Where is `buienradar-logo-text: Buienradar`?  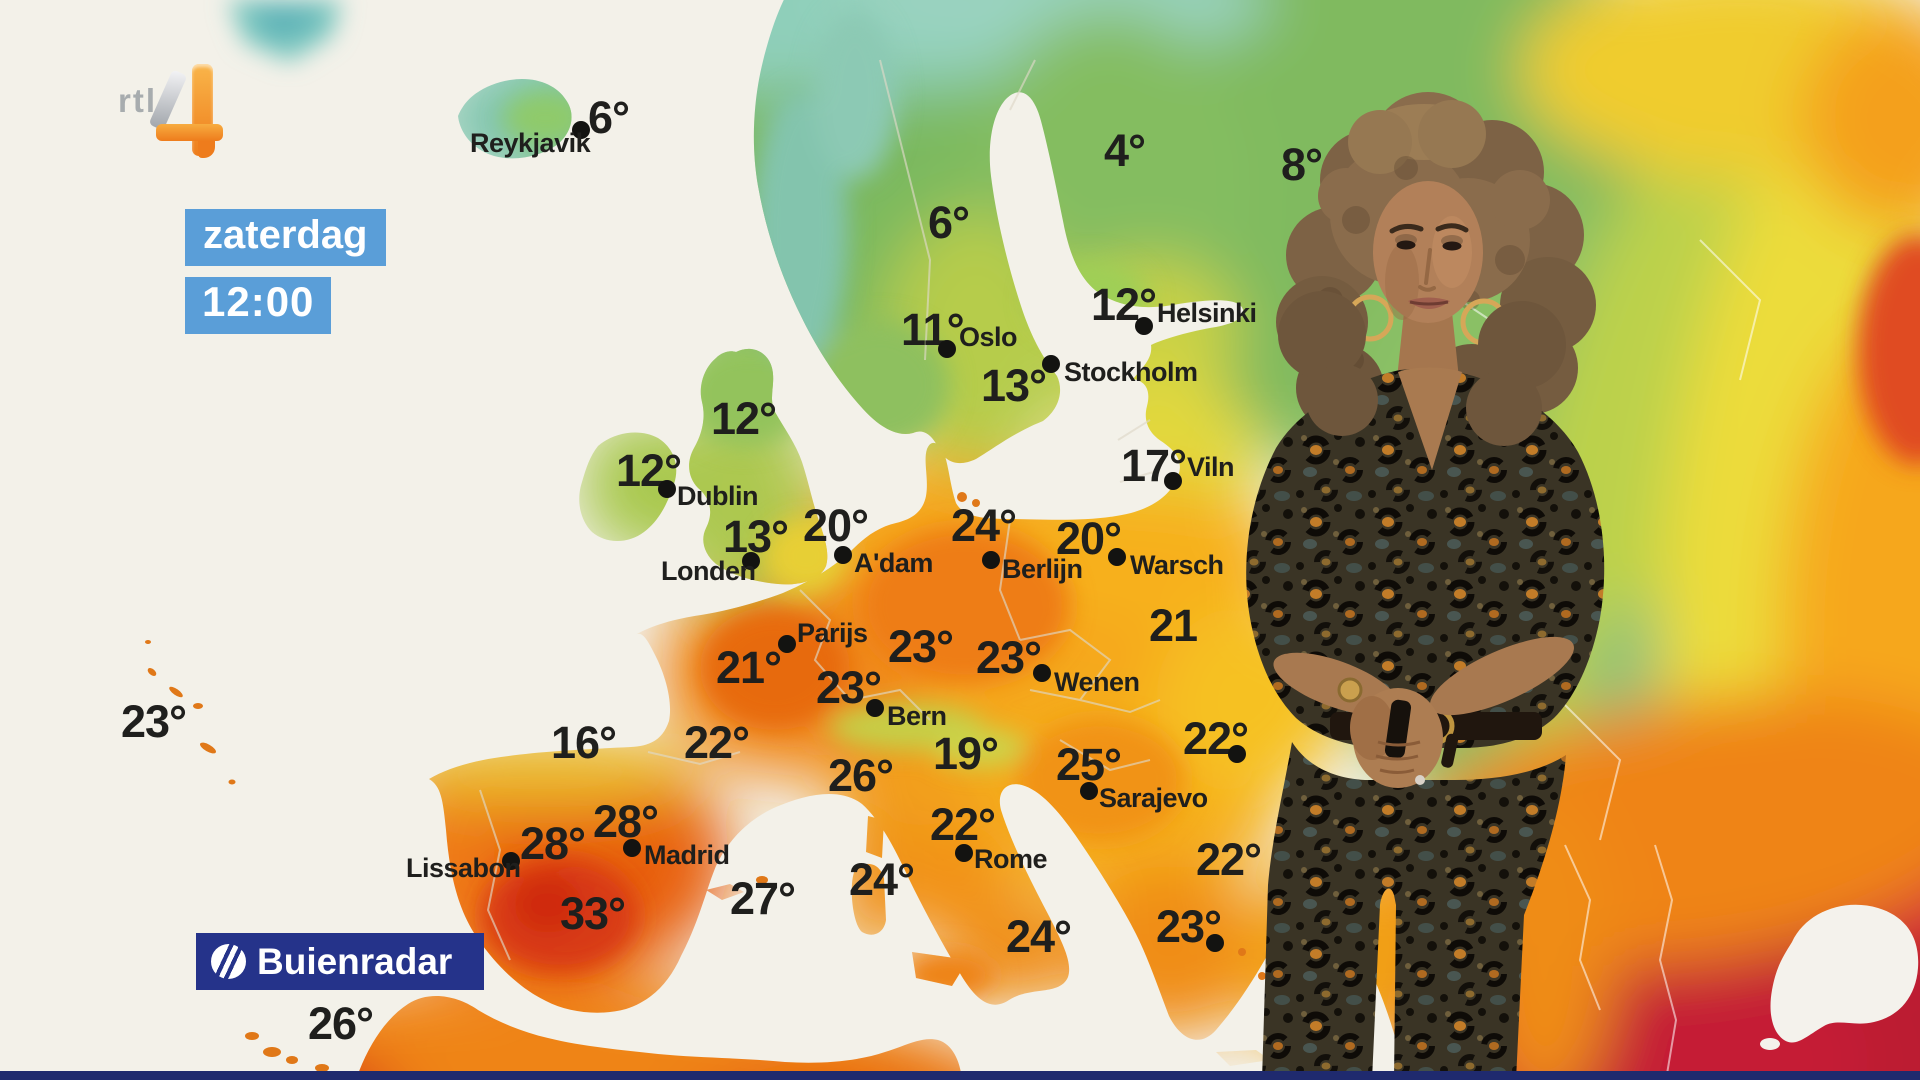 buienradar-logo-text: Buienradar is located at coordinates (355, 961).